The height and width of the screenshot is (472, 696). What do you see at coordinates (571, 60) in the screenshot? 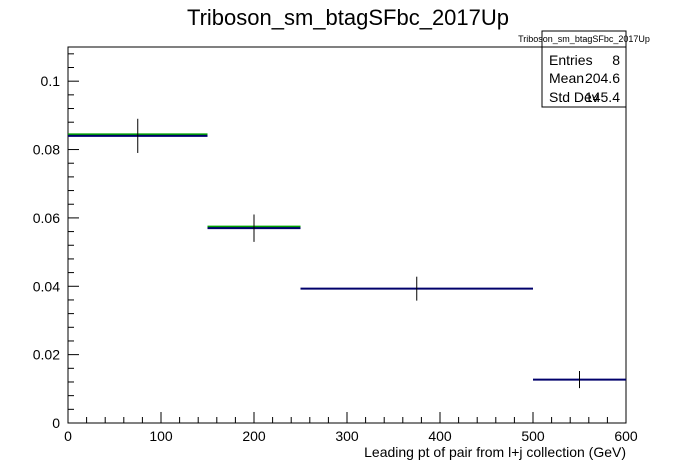
I see `stats-entries-label: Entries` at bounding box center [571, 60].